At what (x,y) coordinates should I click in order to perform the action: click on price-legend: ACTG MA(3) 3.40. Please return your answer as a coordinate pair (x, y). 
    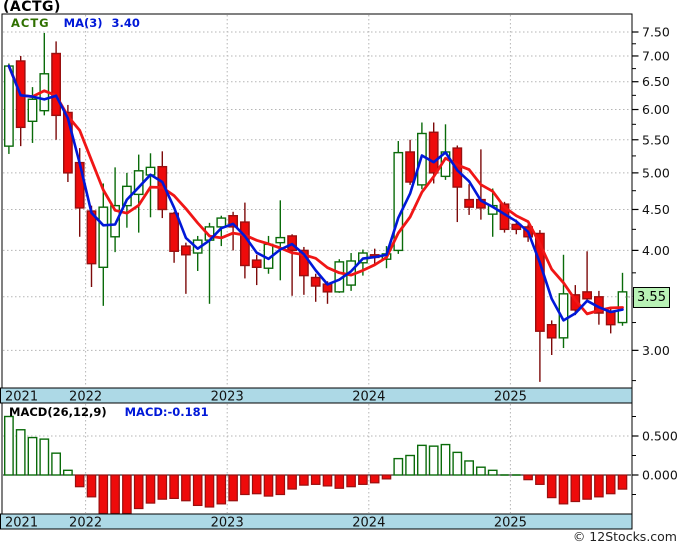
    Looking at the image, I should click on (75, 23).